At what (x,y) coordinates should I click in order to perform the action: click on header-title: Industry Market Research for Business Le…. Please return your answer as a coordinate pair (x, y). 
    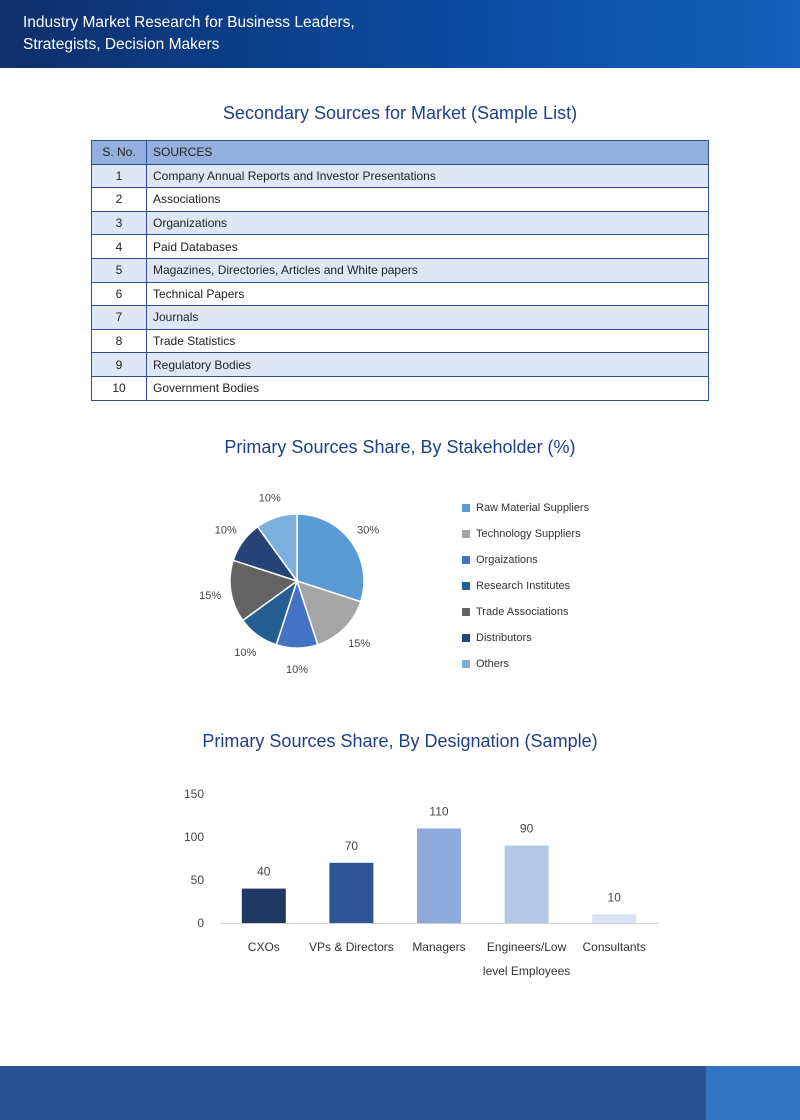
    Looking at the image, I should click on (233, 34).